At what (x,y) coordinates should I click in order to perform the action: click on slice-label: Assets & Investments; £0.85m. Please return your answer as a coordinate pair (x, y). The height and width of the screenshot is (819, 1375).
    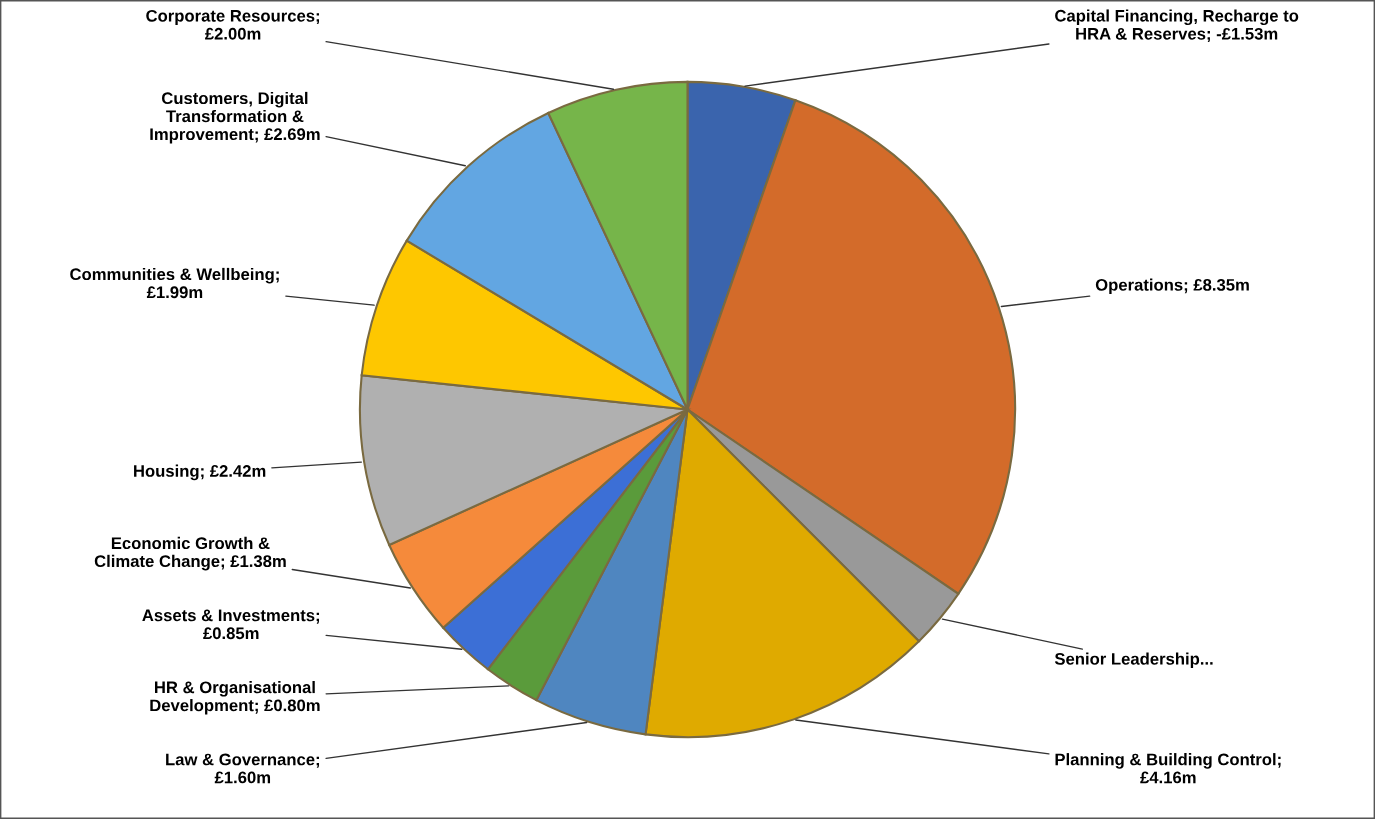
    Looking at the image, I should click on (231, 624).